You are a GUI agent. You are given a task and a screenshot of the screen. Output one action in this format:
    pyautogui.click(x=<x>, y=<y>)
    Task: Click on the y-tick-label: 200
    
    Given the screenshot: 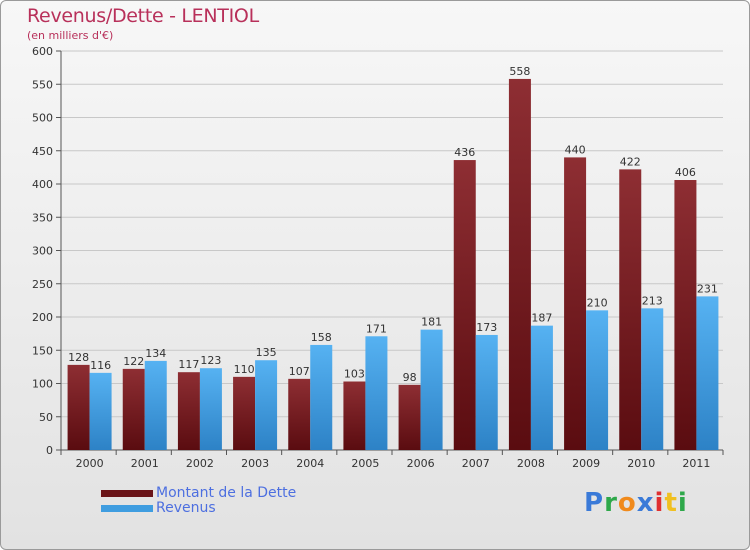 What is the action you would take?
    pyautogui.click(x=42, y=317)
    